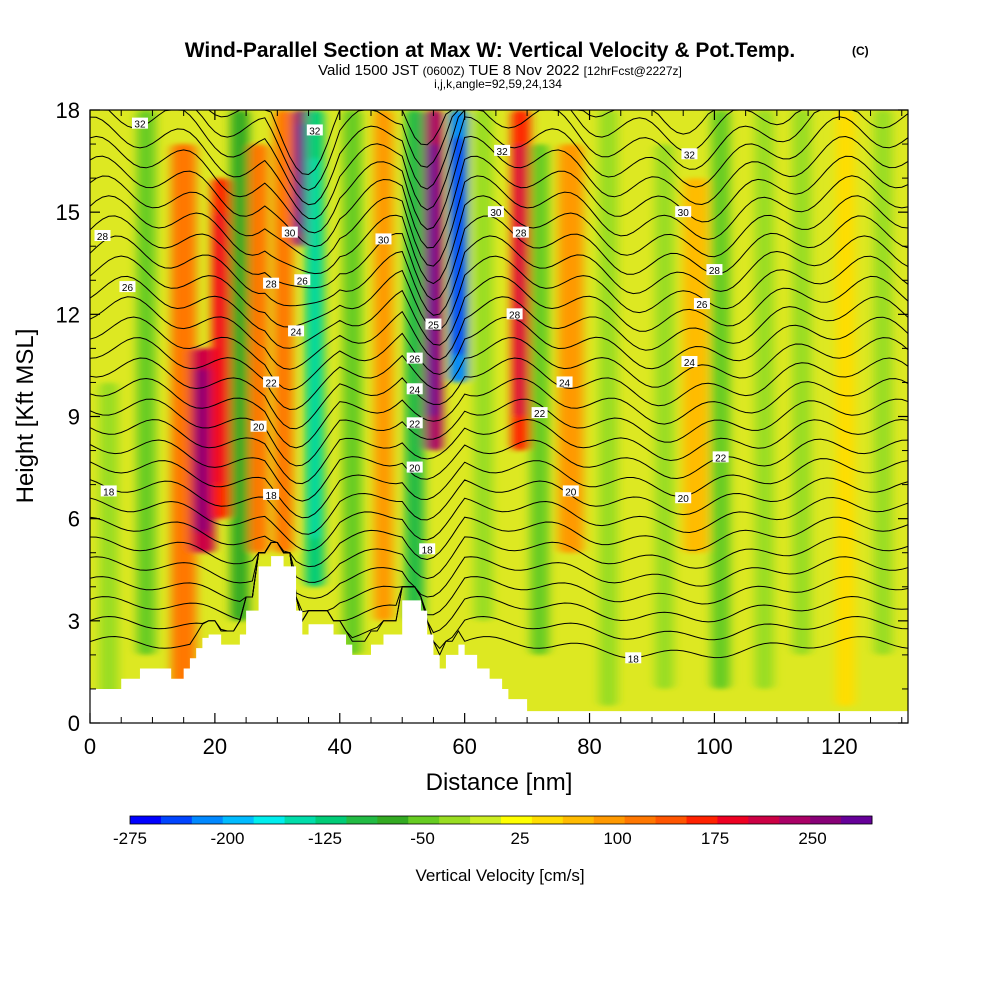 Image resolution: width=1000 pixels, height=1000 pixels. I want to click on colorbar-tick-label: -50, so click(422, 838).